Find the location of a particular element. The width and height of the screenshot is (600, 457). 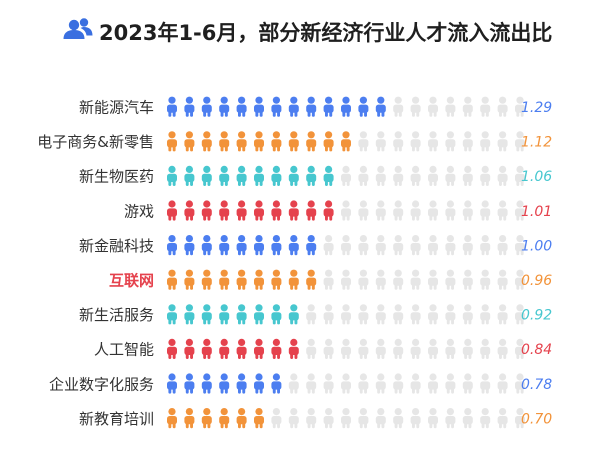

category-label: 新金融科技 is located at coordinates (116, 246).